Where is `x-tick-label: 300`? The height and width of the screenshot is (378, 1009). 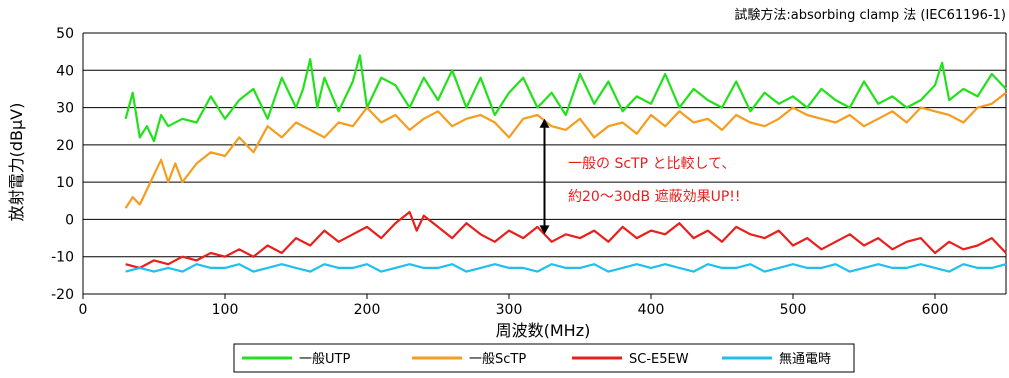
x-tick-label: 300 is located at coordinates (509, 310).